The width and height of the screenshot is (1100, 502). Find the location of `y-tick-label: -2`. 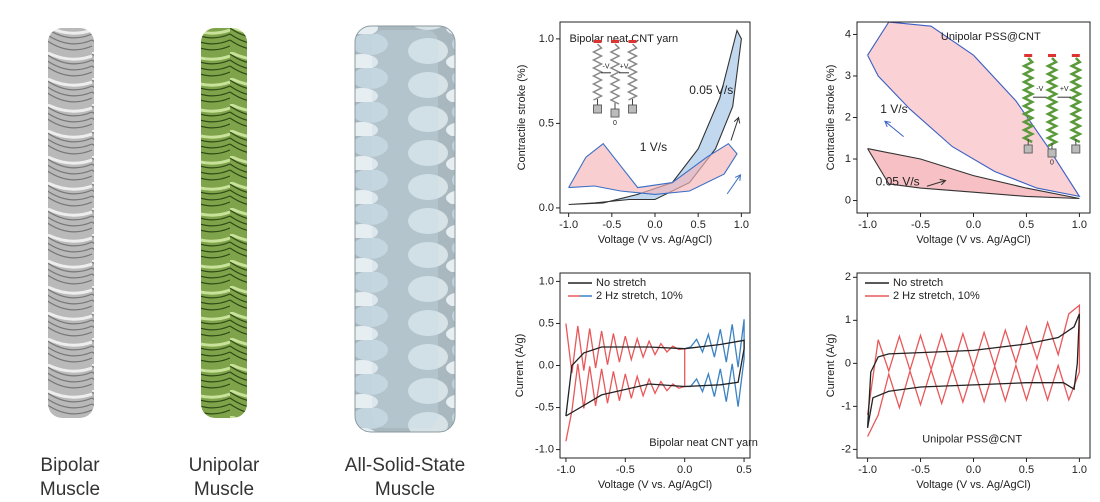

y-tick-label: -2 is located at coordinates (846, 449).